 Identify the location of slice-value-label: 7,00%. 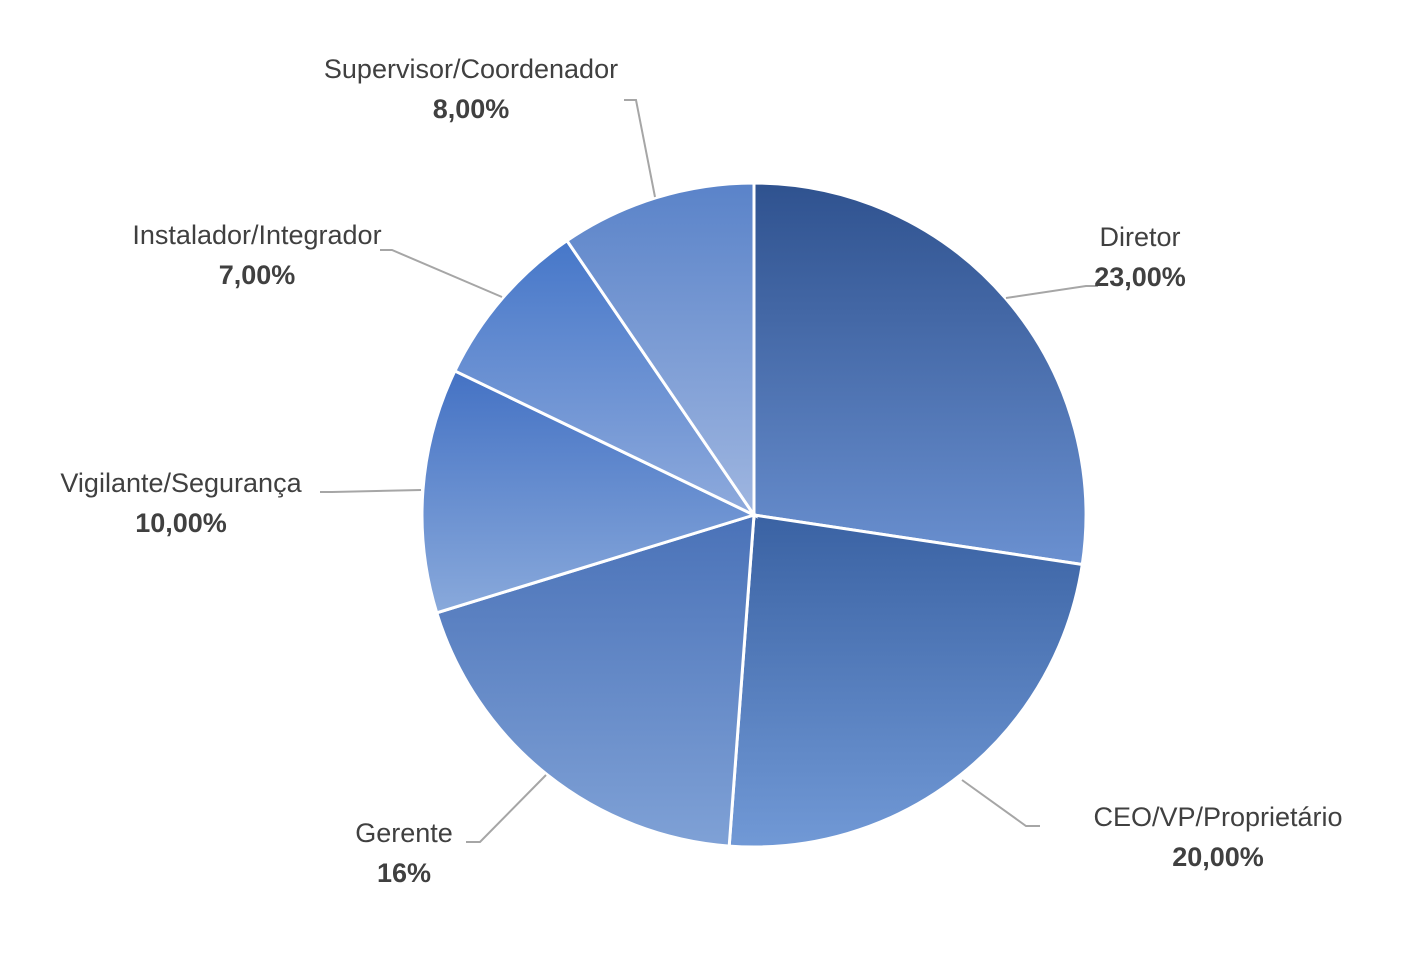
(257, 275).